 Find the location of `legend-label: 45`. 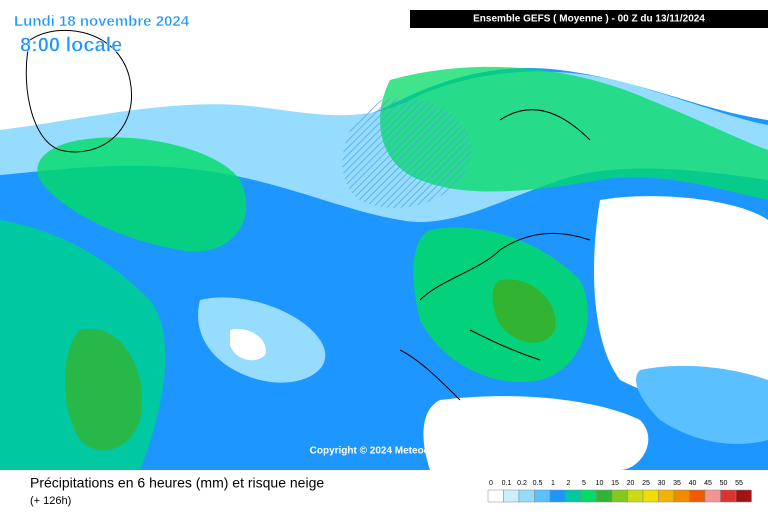

legend-label: 45 is located at coordinates (708, 483).